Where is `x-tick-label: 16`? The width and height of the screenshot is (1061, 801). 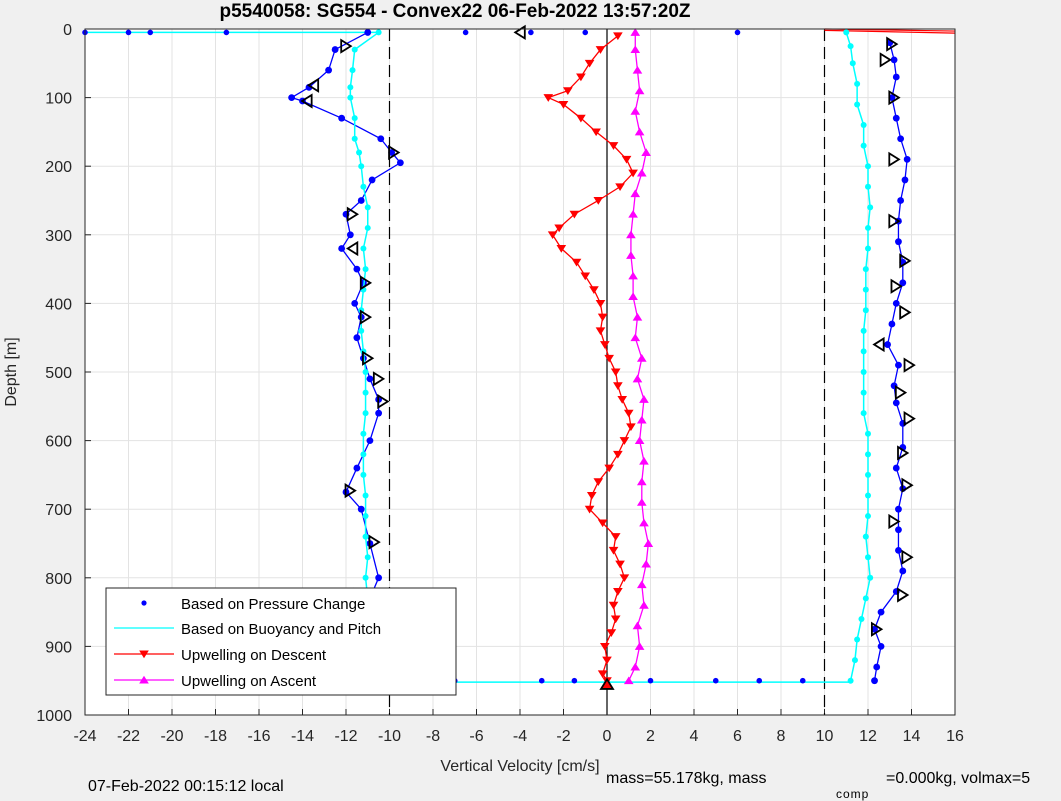
x-tick-label: 16 is located at coordinates (955, 736).